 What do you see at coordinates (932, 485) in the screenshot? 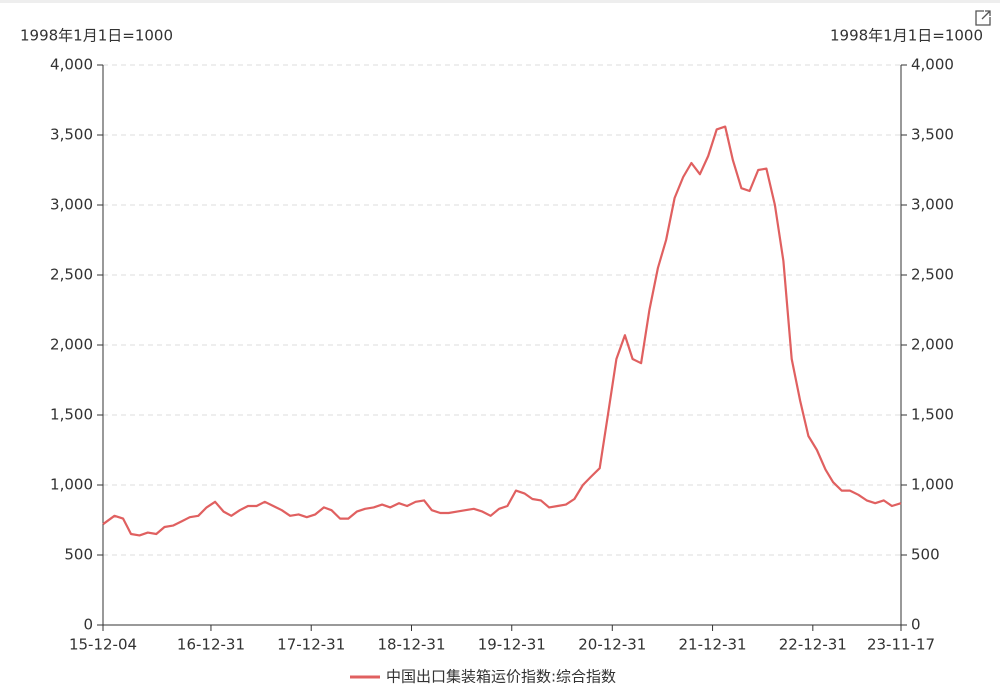
I see `y2-tick-label: 1,000` at bounding box center [932, 485].